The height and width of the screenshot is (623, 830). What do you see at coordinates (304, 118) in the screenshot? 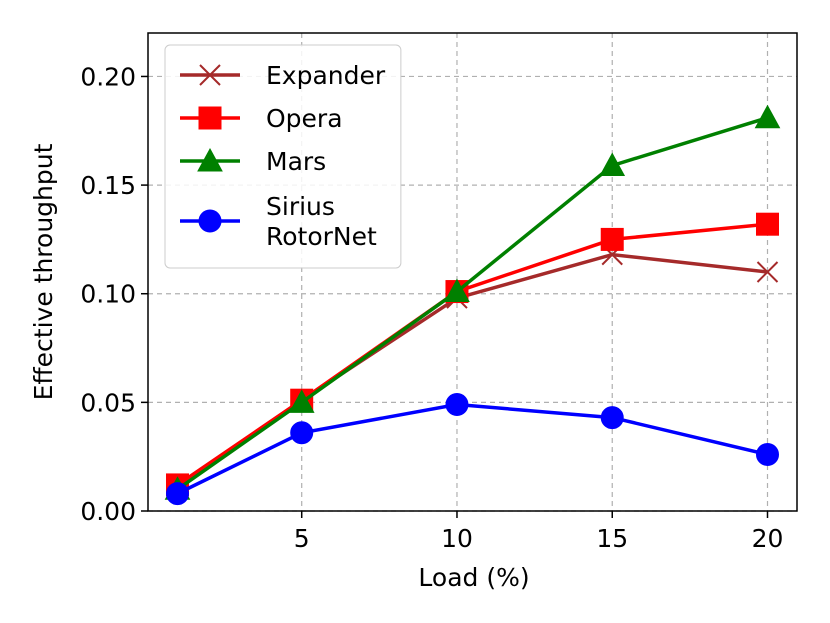
I see `legend-label: Opera` at bounding box center [304, 118].